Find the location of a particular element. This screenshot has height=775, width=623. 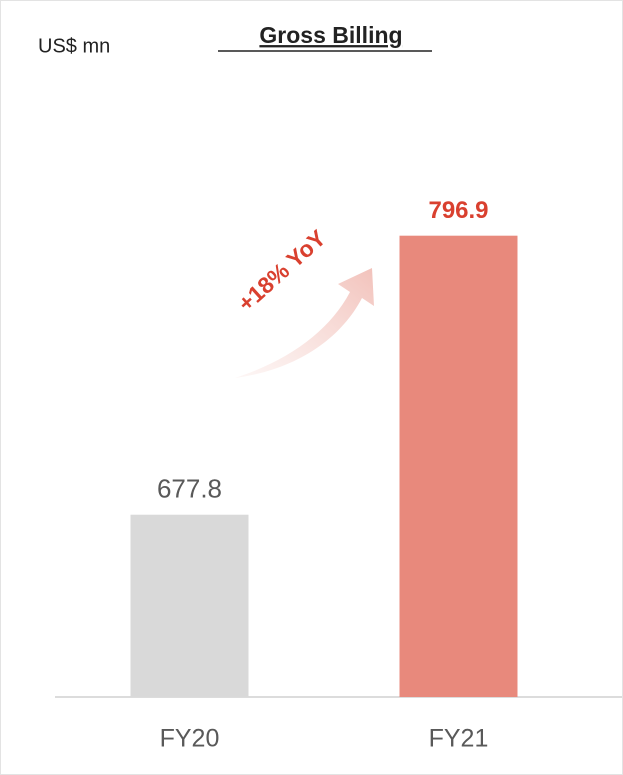

unit-label: US$ mn is located at coordinates (74, 46).